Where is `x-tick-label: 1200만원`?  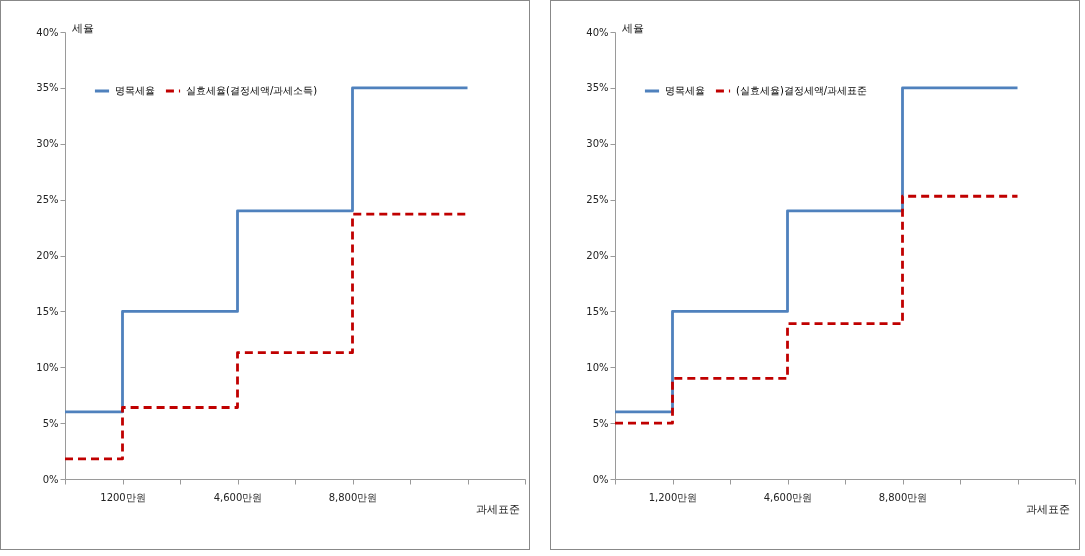 x-tick-label: 1200만원 is located at coordinates (123, 497).